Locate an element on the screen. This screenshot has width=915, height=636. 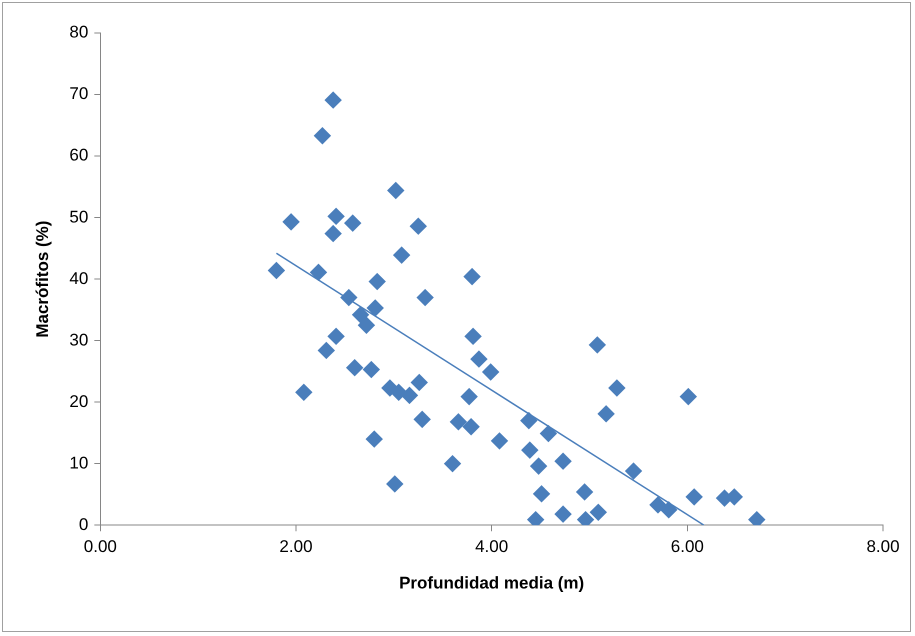
y-tick-label: 50 is located at coordinates (78, 216).